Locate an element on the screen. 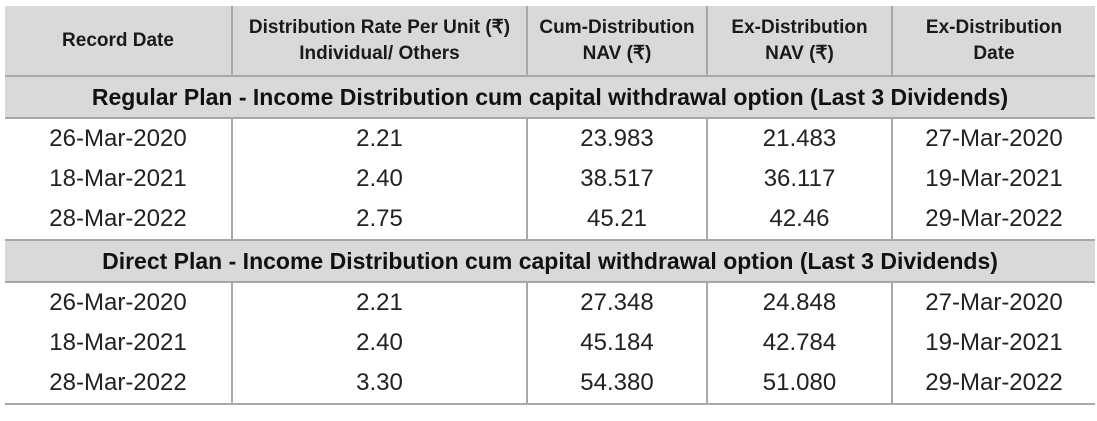 The width and height of the screenshot is (1097, 421). header-ex-distribution-date-label: Ex-Distribution is located at coordinates (994, 27).